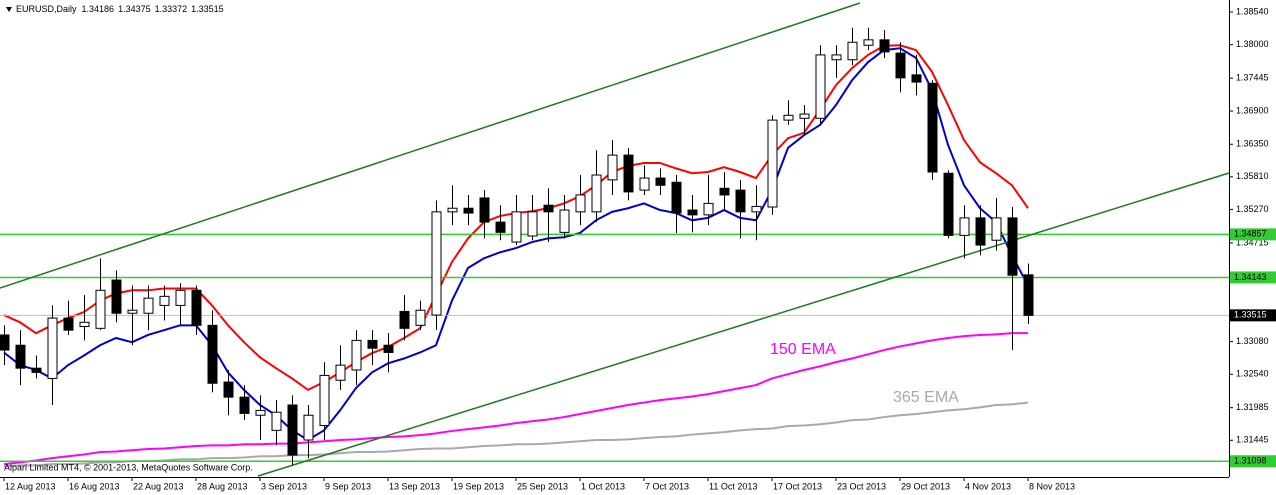 This screenshot has width=1276, height=495. What do you see at coordinates (803, 349) in the screenshot?
I see `annotation: 150 EMA` at bounding box center [803, 349].